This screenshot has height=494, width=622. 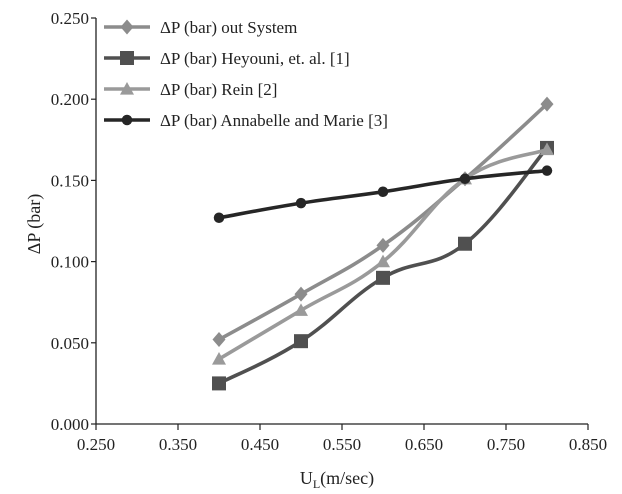 I want to click on y-tick-label-2: 0.100, so click(x=70, y=262).